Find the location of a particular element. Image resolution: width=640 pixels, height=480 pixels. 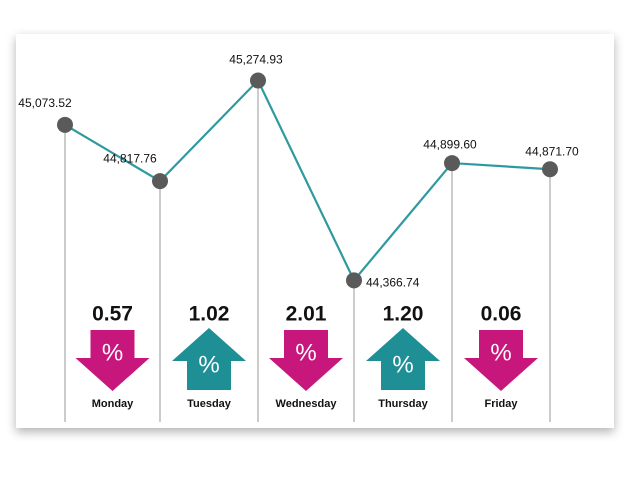

change-label: 1.20 is located at coordinates (403, 314).